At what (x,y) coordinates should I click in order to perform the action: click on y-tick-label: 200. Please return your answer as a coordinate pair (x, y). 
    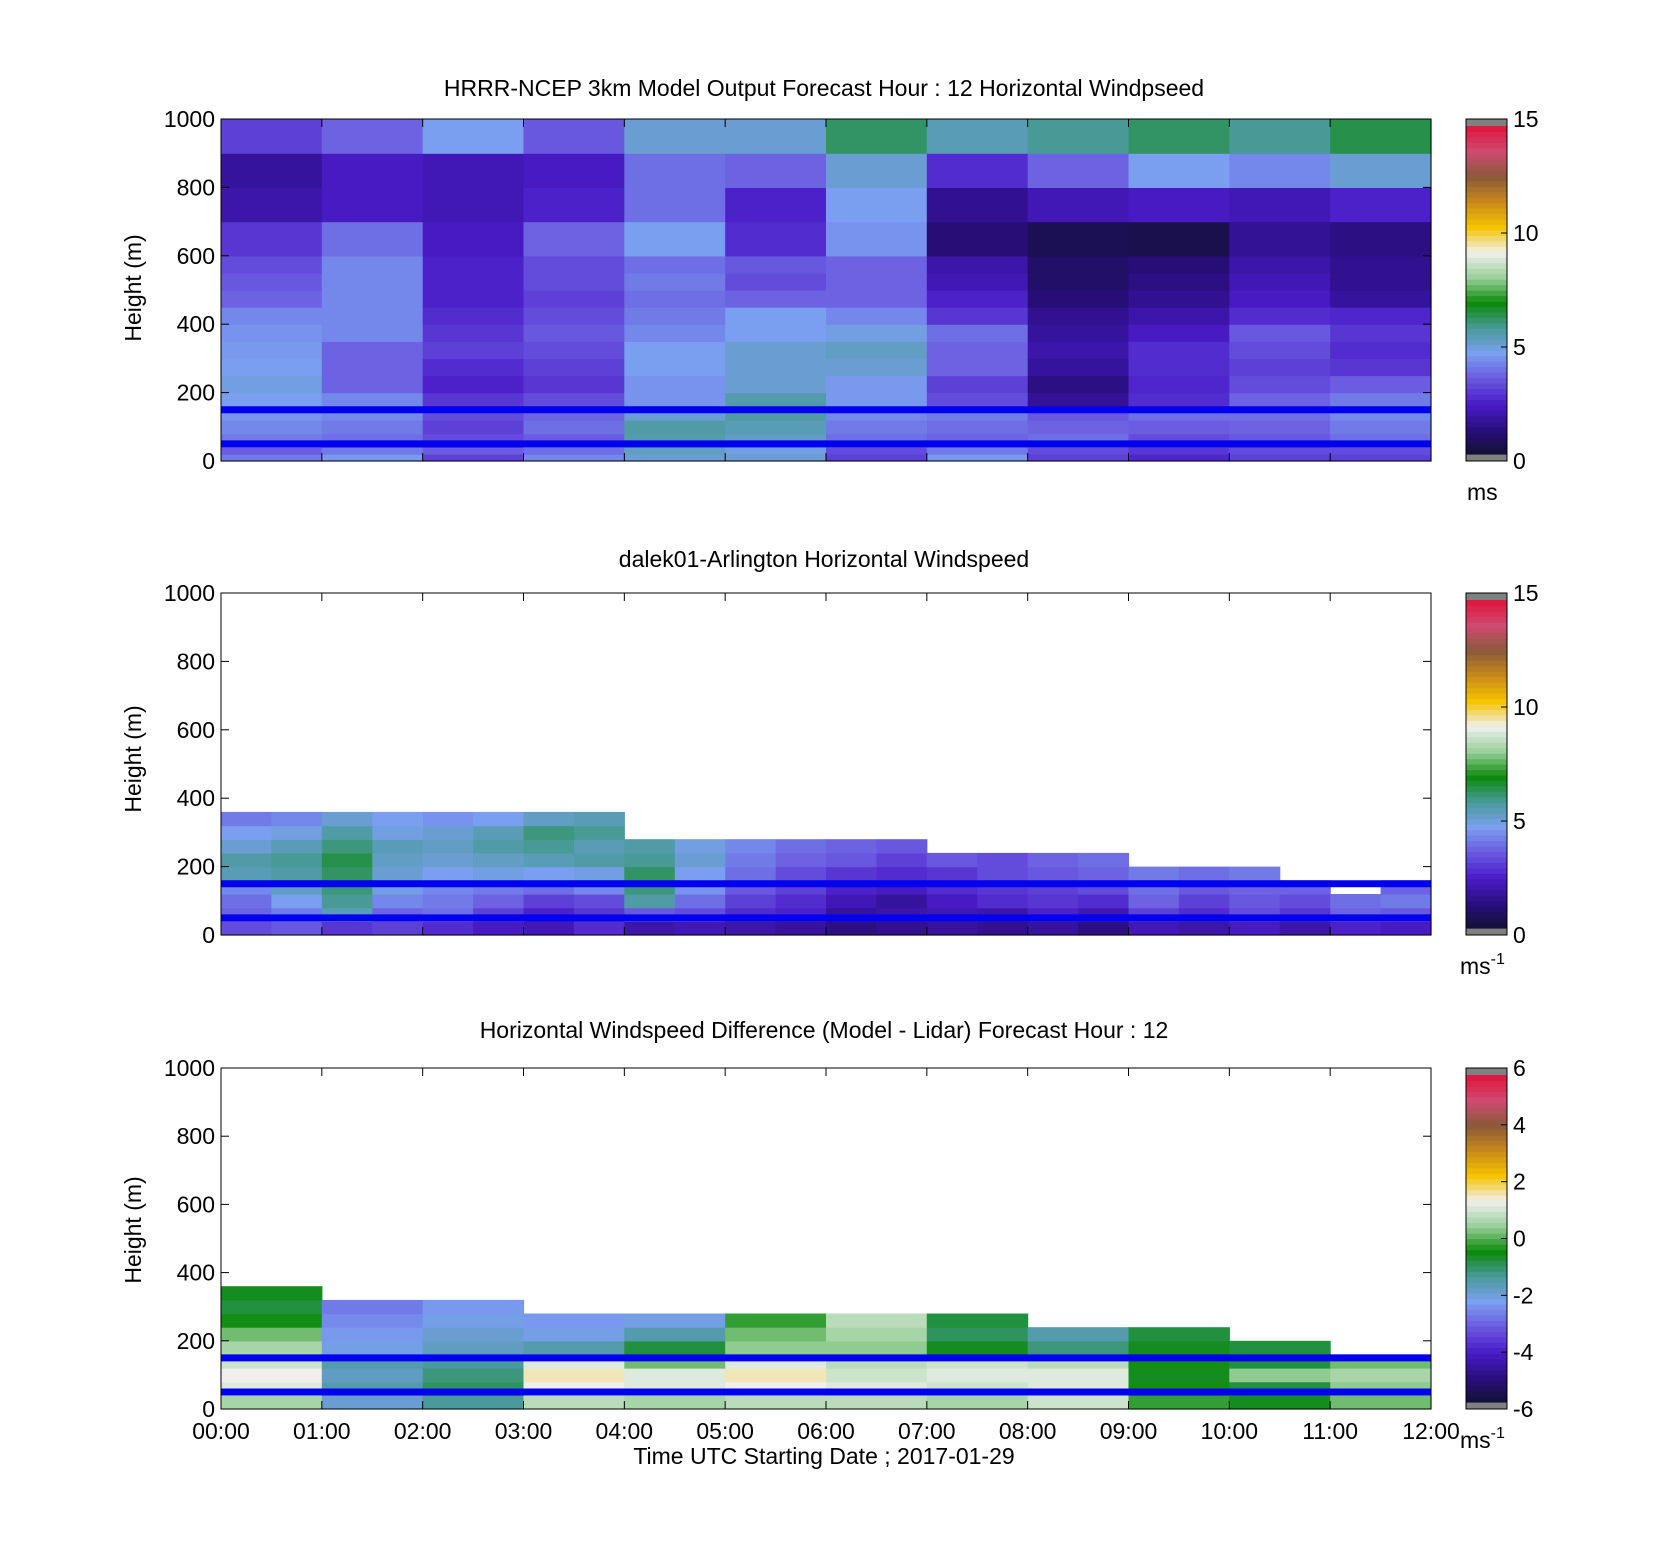
    Looking at the image, I should click on (196, 867).